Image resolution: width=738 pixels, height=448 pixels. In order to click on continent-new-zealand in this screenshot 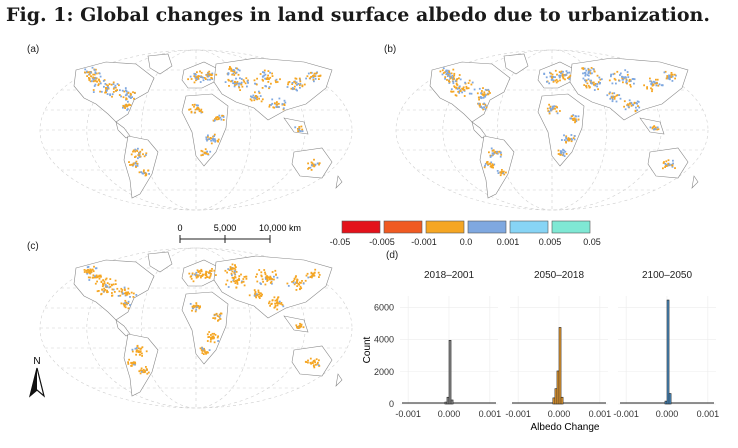, I will do `click(339, 380)`.